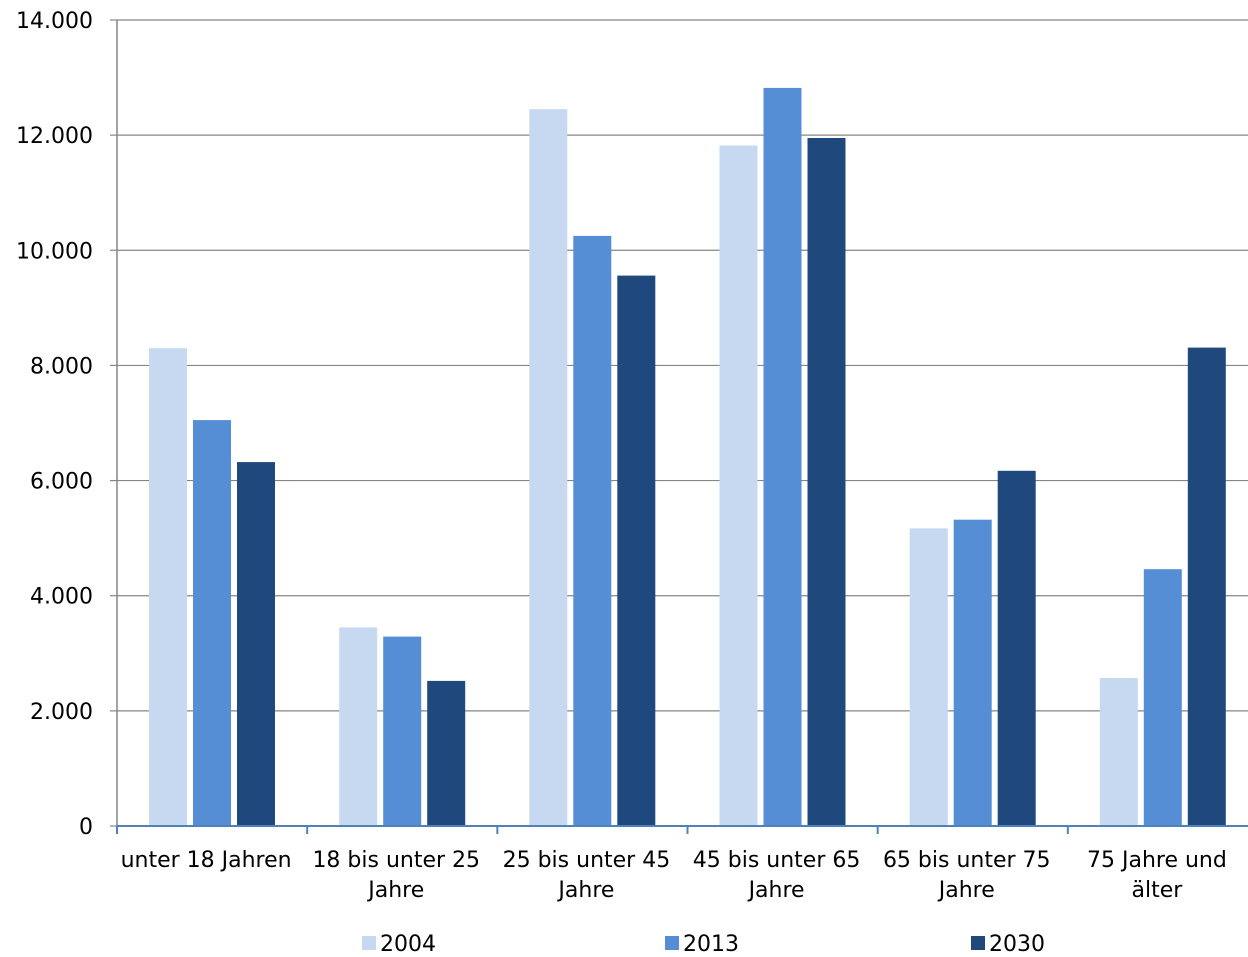 The width and height of the screenshot is (1248, 957). What do you see at coordinates (967, 860) in the screenshot?
I see `x-tick-label: 65 bis unter 75` at bounding box center [967, 860].